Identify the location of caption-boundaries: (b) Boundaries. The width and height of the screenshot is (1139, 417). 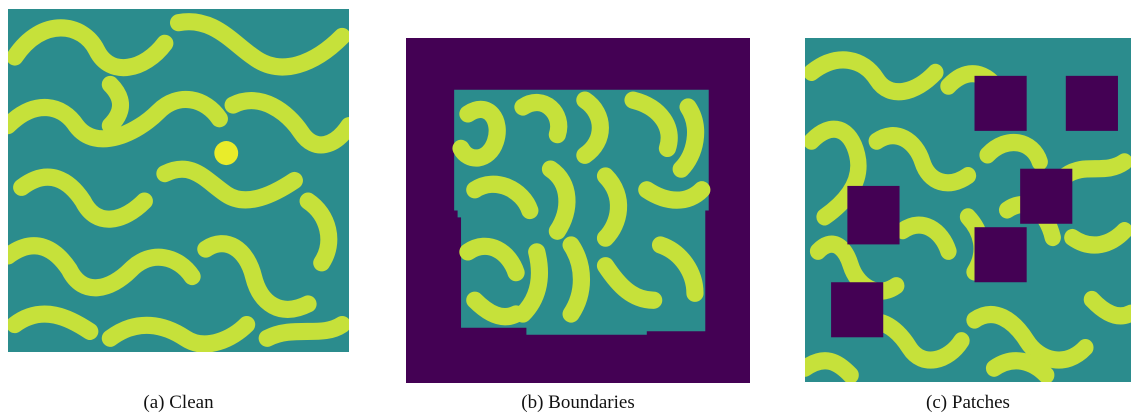
(578, 402).